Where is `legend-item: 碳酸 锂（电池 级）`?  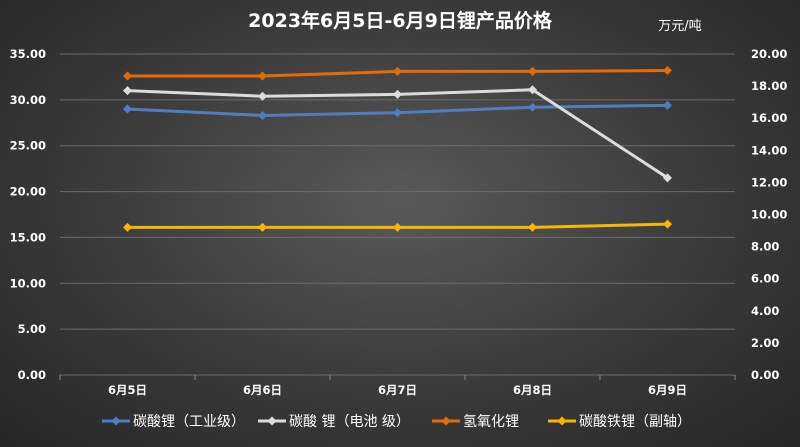
legend-item: 碳酸 锂（电池 级） is located at coordinates (334, 422).